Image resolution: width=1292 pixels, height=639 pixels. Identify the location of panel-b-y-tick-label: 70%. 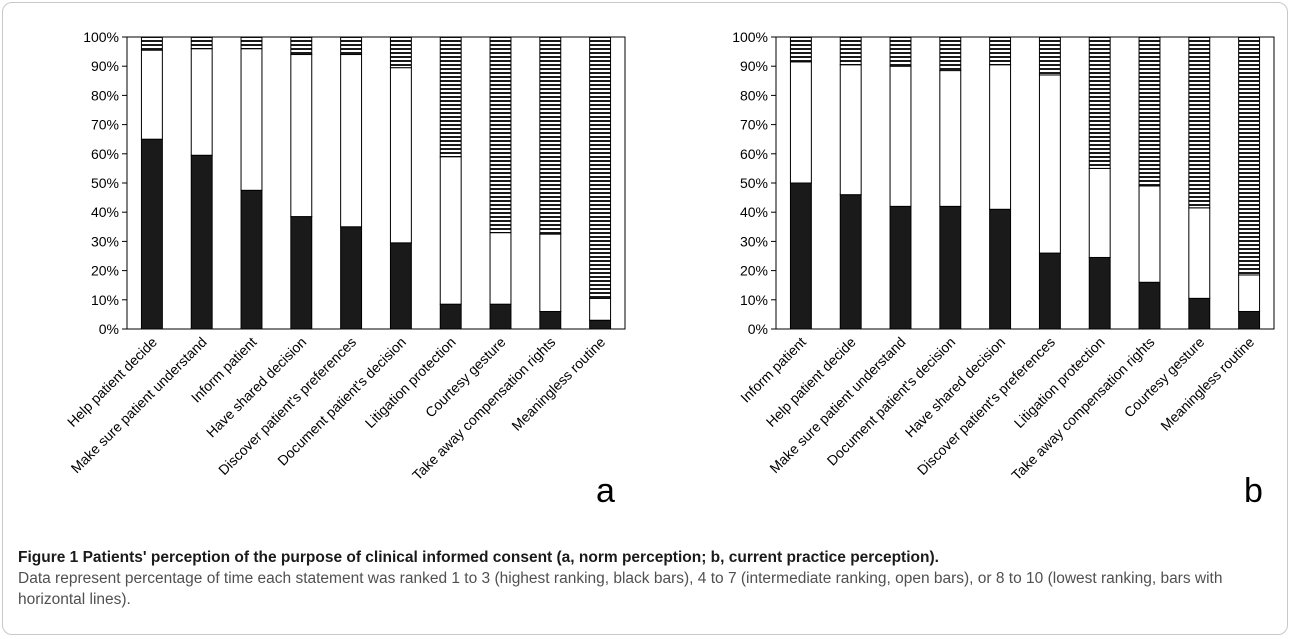
(754, 125).